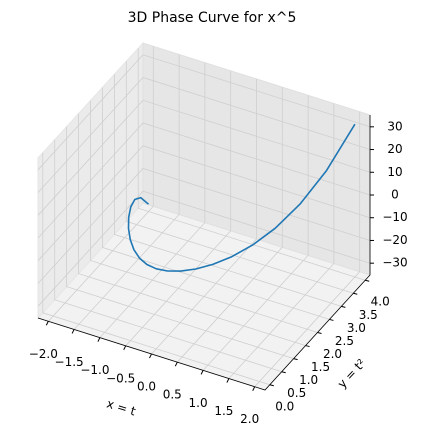 This screenshot has width=423, height=435. Describe the element at coordinates (146, 387) in the screenshot. I see `x-tick-label: 0.0` at that location.